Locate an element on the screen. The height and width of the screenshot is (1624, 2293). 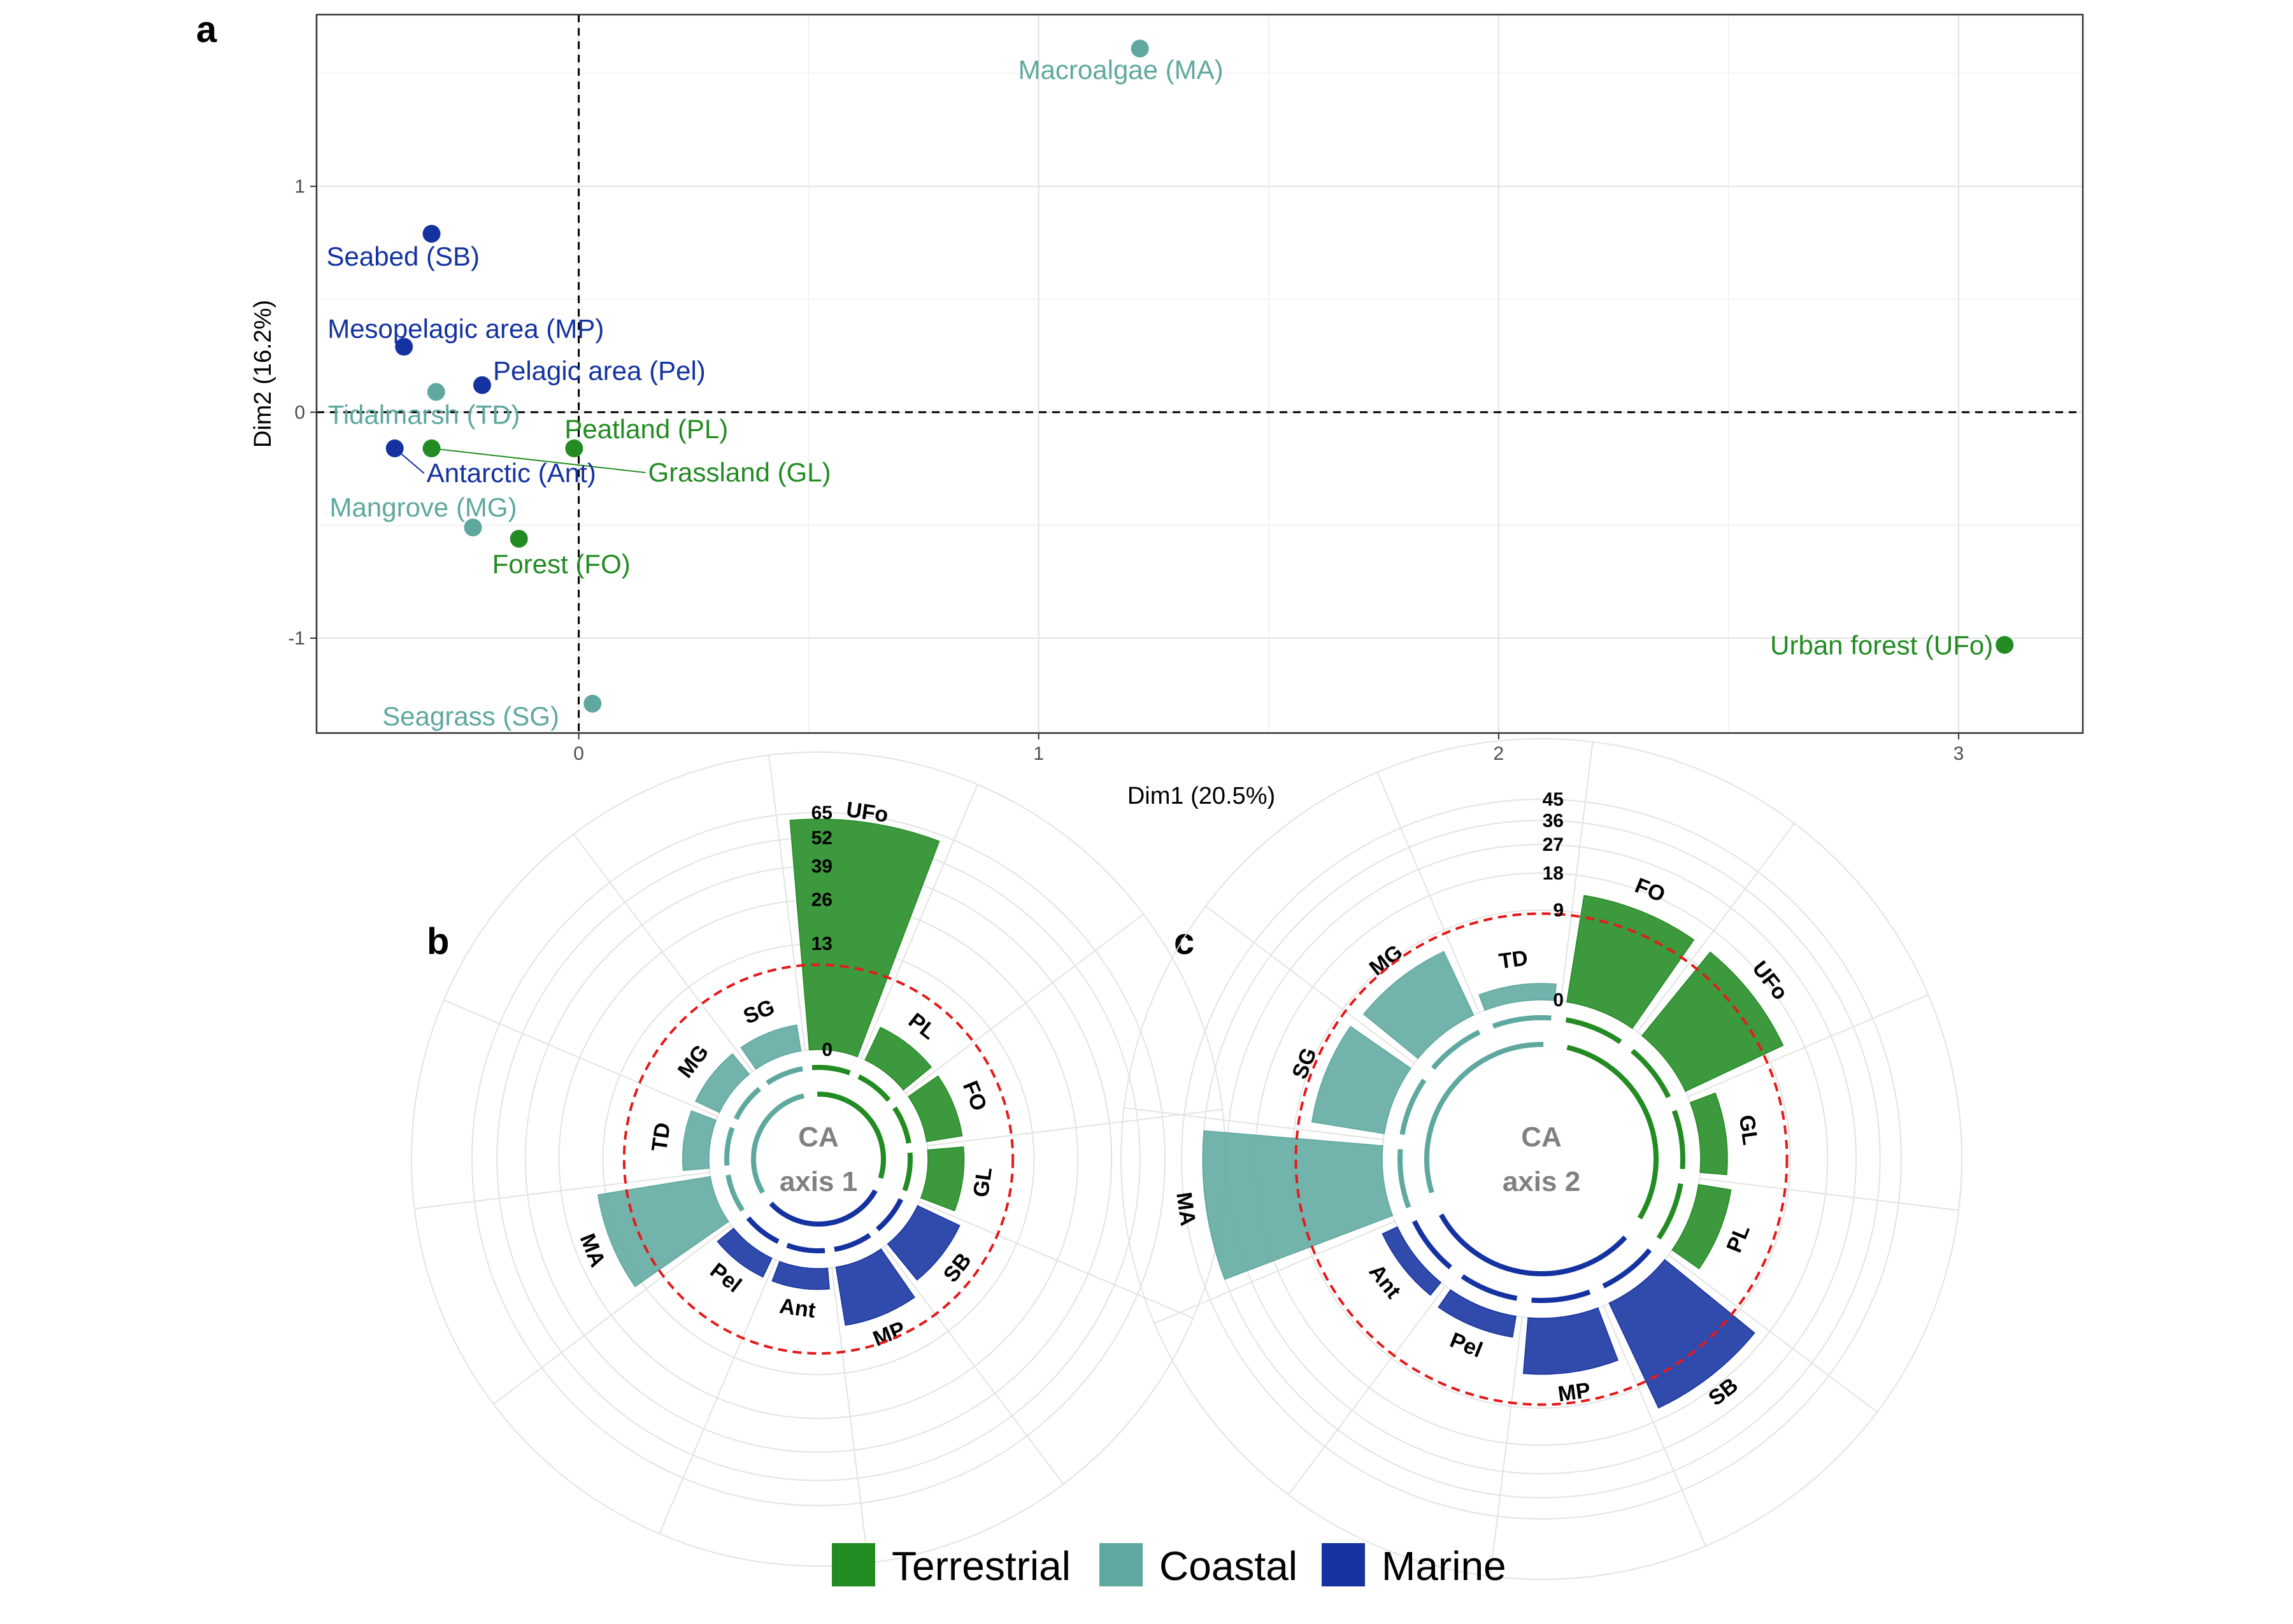
bar-gl is located at coordinates (1708, 1134).